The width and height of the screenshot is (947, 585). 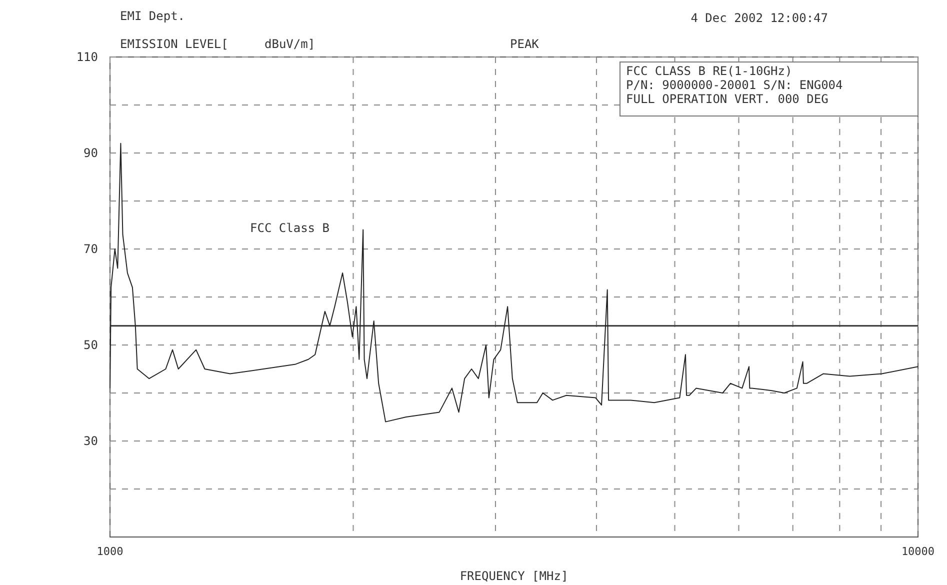 What do you see at coordinates (727, 99) in the screenshot?
I see `annotation: FULL OPERATION VERT. 000 DEG` at bounding box center [727, 99].